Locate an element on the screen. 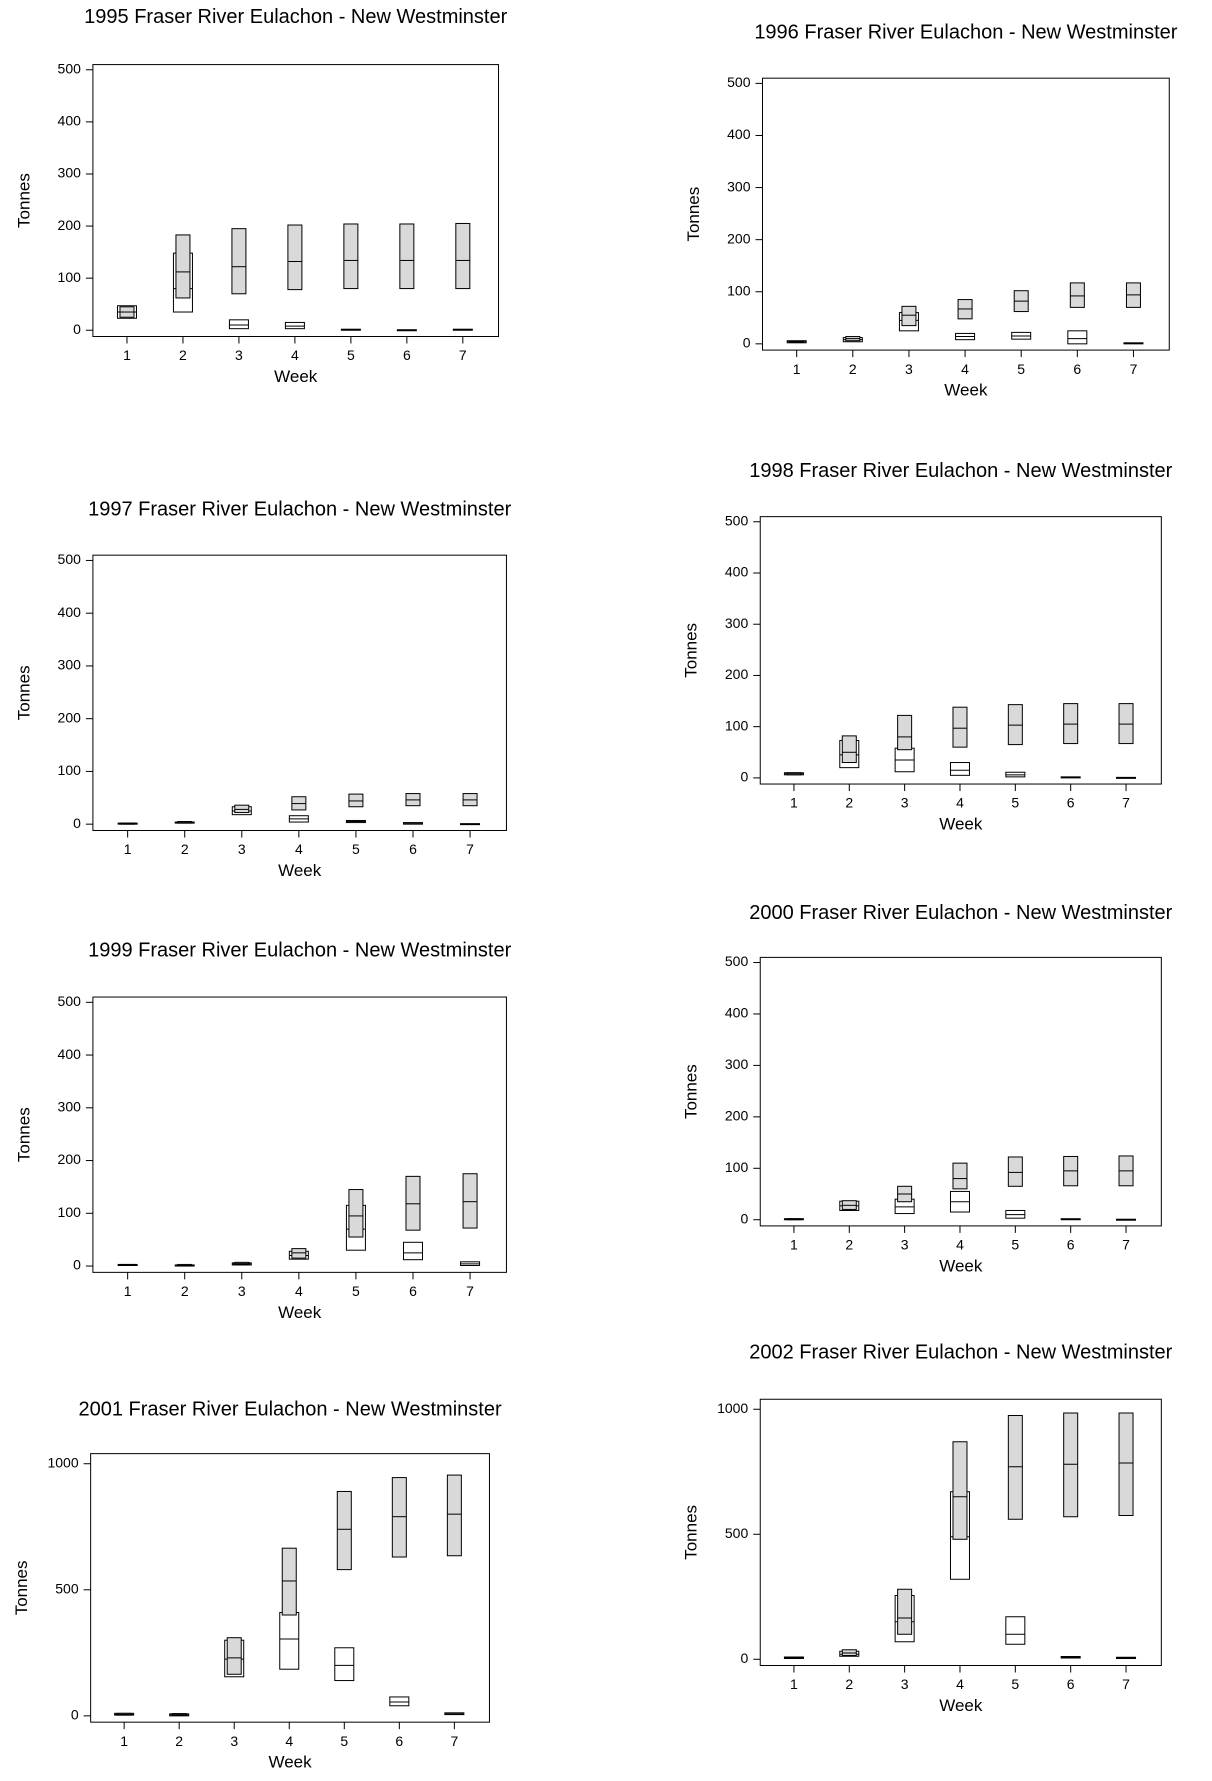 The width and height of the screenshot is (1212, 1781). y-tick-label: 1000 is located at coordinates (62, 1462).